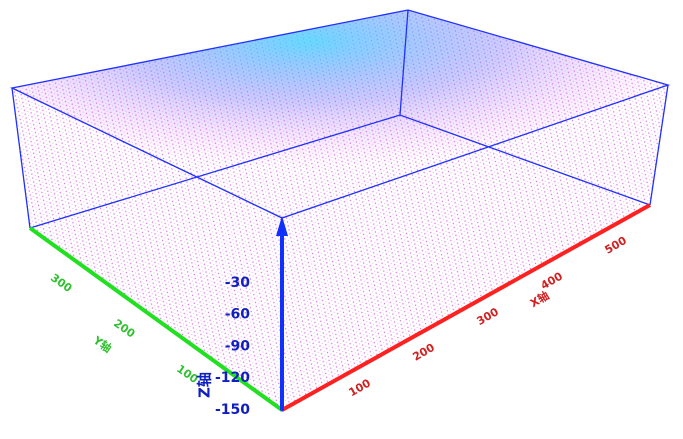 The height and width of the screenshot is (439, 683). What do you see at coordinates (102, 343) in the screenshot?
I see `y-axis-label: Y轴` at bounding box center [102, 343].